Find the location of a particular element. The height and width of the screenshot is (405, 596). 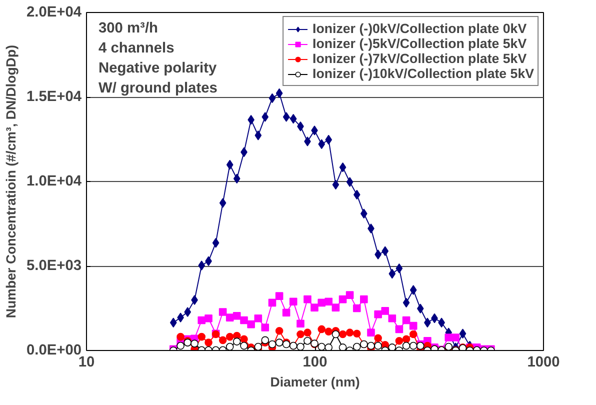

legend-label: Ionizer (-)0kV/Collection plate 0kV is located at coordinates (419, 28).